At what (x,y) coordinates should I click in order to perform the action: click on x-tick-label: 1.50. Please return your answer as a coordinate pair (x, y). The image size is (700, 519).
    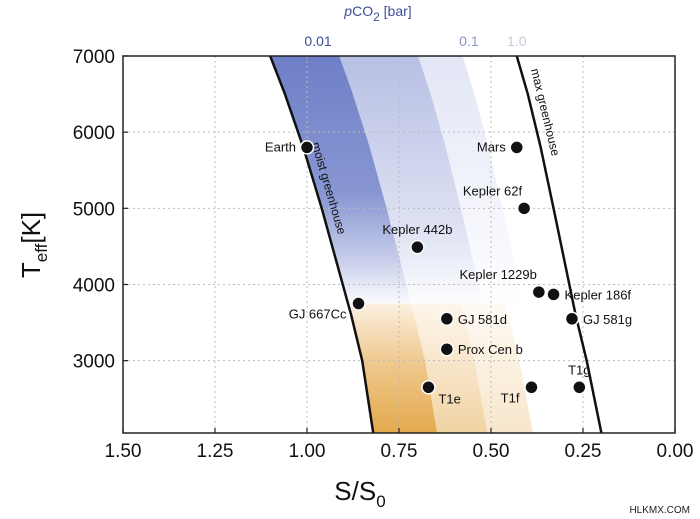
    Looking at the image, I should click on (123, 451).